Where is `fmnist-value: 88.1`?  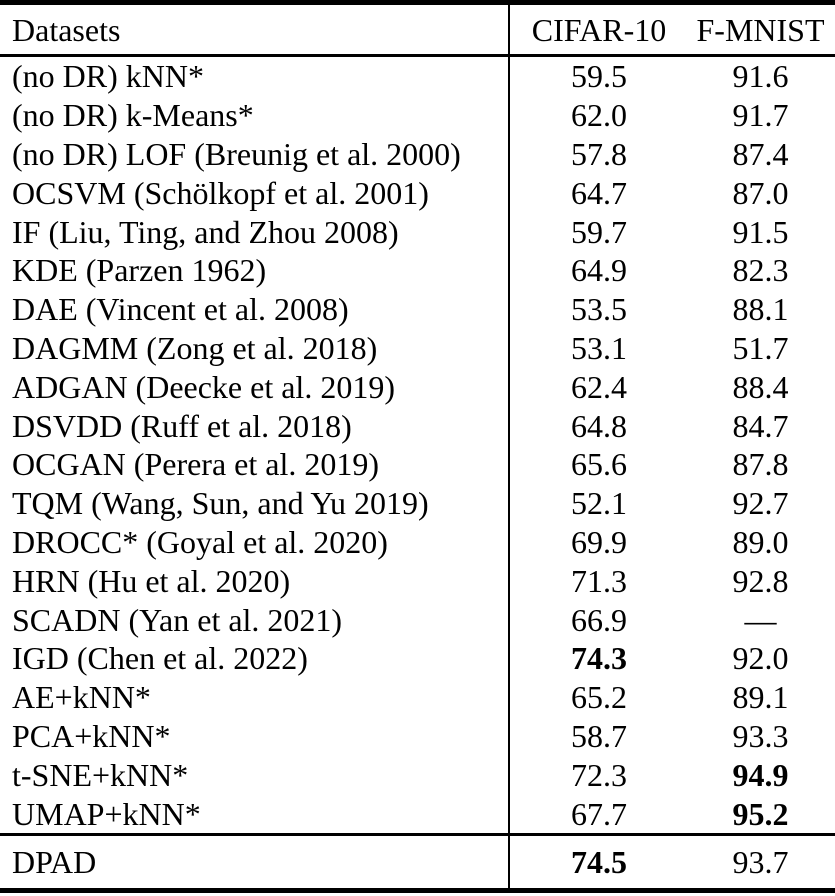 fmnist-value: 88.1 is located at coordinates (760, 309).